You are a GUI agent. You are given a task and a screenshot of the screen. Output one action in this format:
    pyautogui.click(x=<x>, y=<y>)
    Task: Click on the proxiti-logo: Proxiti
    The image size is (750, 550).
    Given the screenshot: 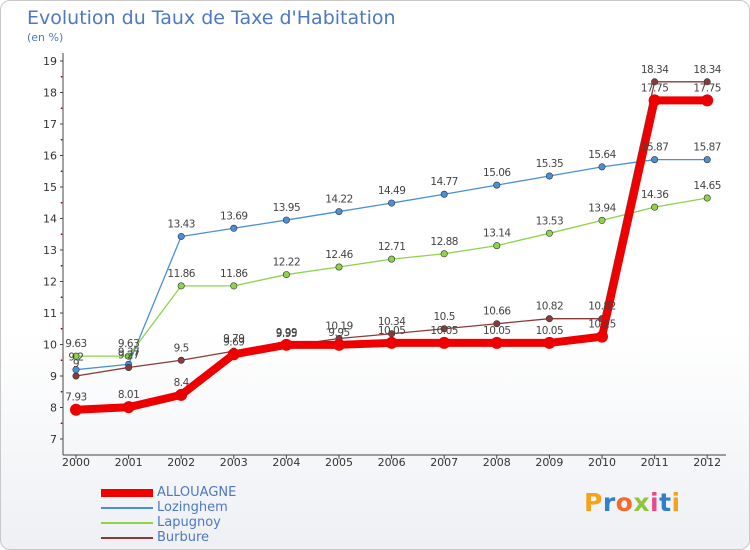 What is the action you would take?
    pyautogui.click(x=632, y=502)
    